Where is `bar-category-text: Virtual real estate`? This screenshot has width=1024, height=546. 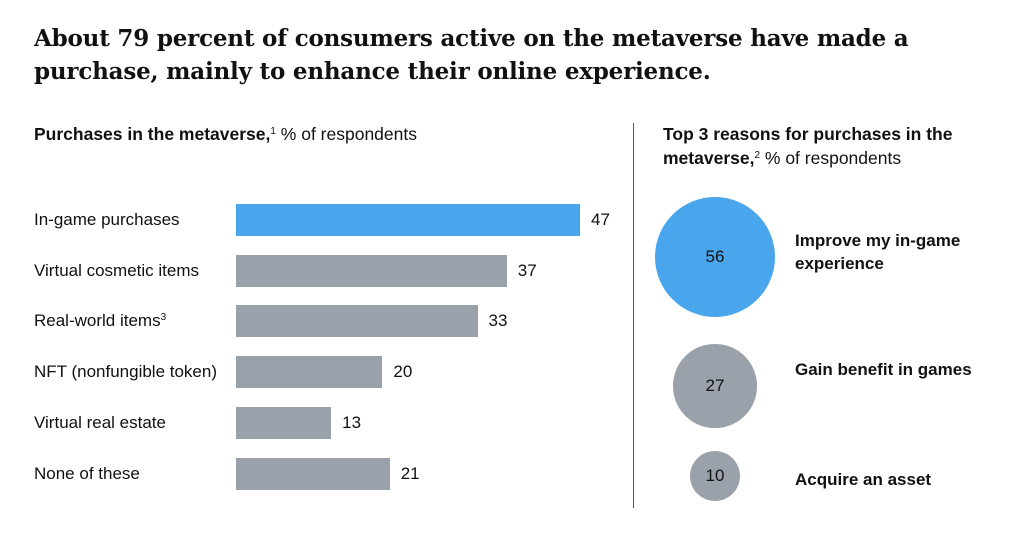
bar-category-text: Virtual real estate is located at coordinates (100, 422).